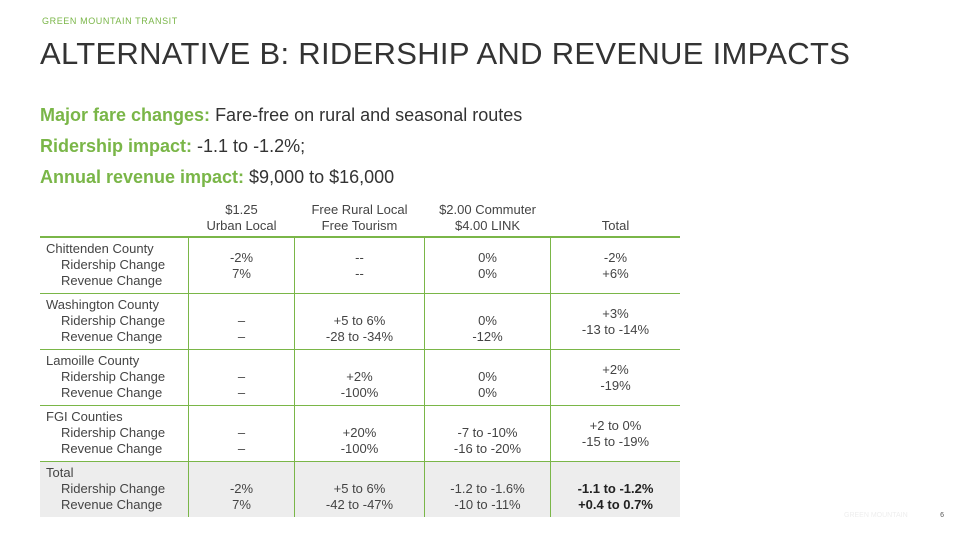 Image resolution: width=960 pixels, height=540 pixels. I want to click on header-total: Total, so click(615, 225).